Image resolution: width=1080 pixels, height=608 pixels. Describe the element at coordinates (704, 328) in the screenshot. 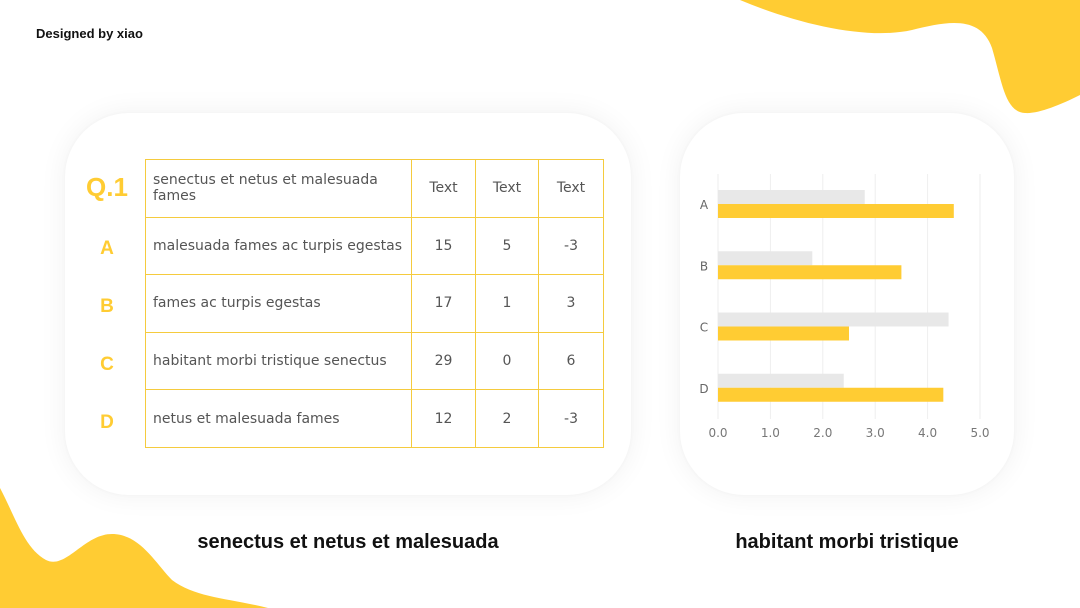

I see `category-label: C` at that location.